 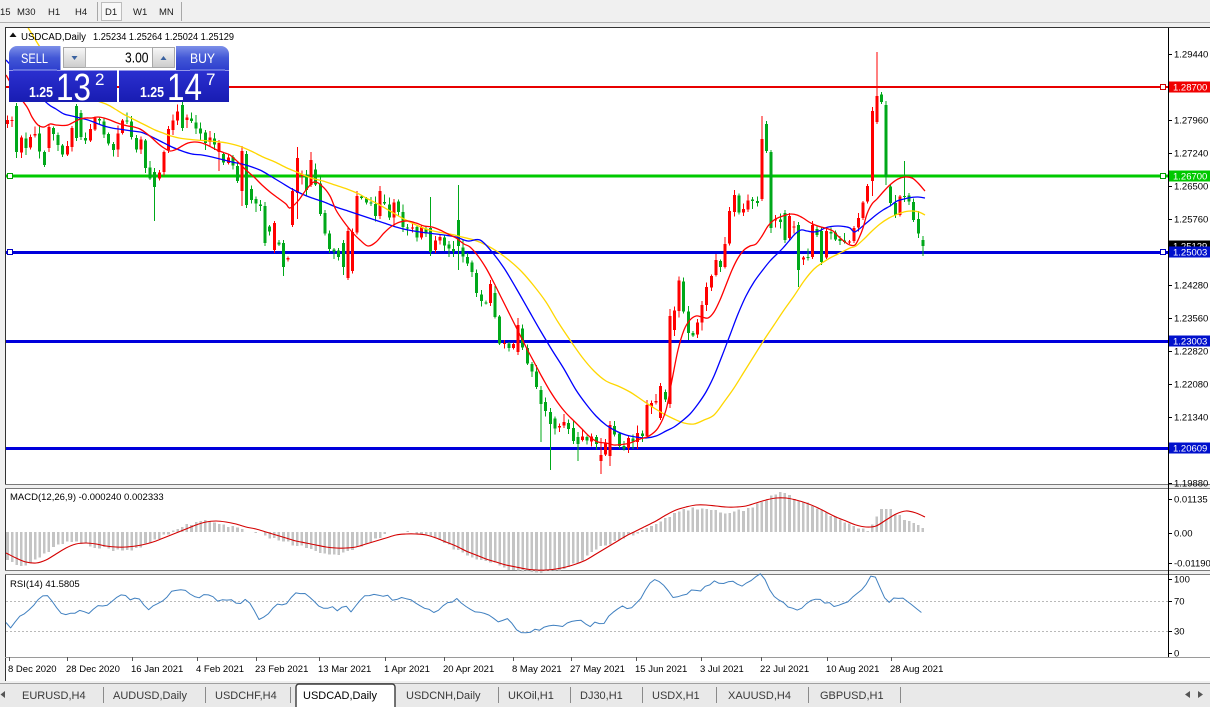 What do you see at coordinates (140, 12) in the screenshot?
I see `svg-text: W1` at bounding box center [140, 12].